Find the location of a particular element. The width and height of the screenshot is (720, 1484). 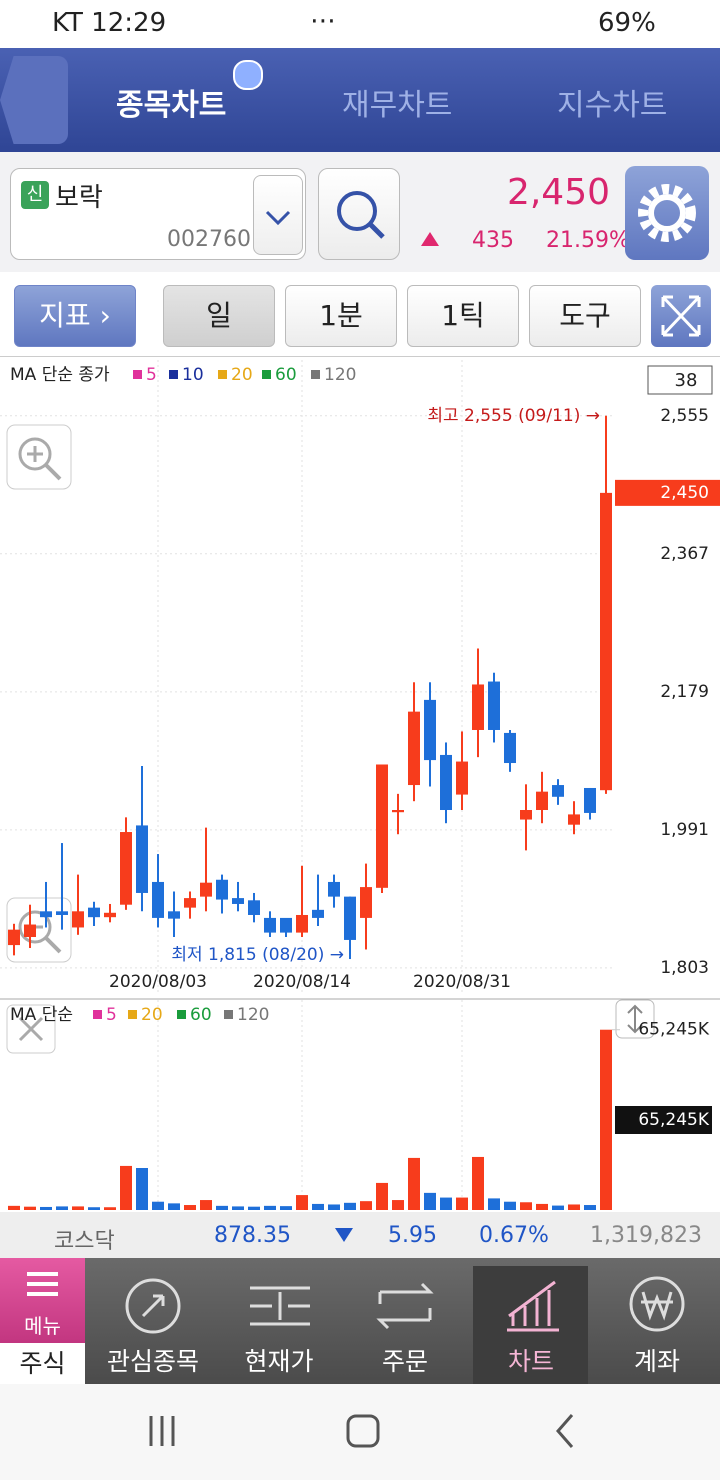

legend-period: 120 is located at coordinates (340, 375).